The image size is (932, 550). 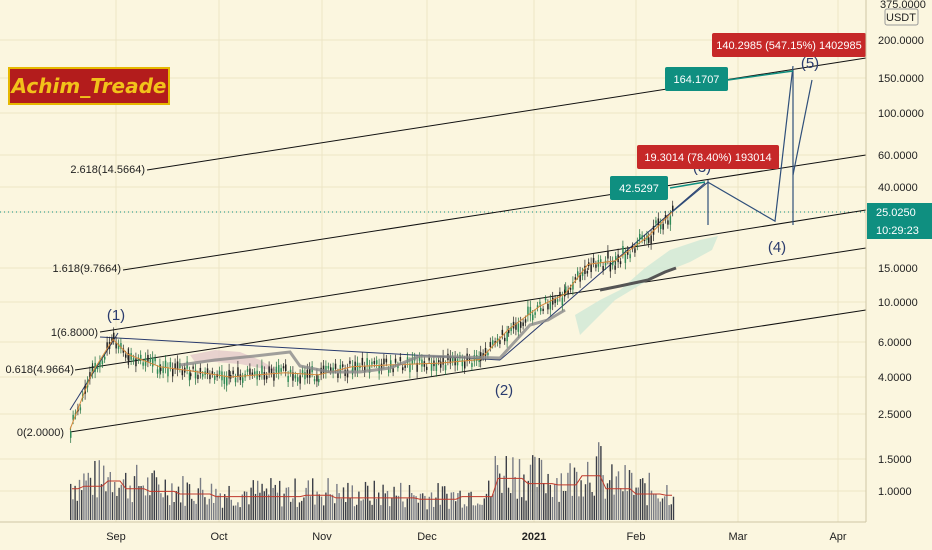 I want to click on volume-ma-line, so click(x=372, y=487).